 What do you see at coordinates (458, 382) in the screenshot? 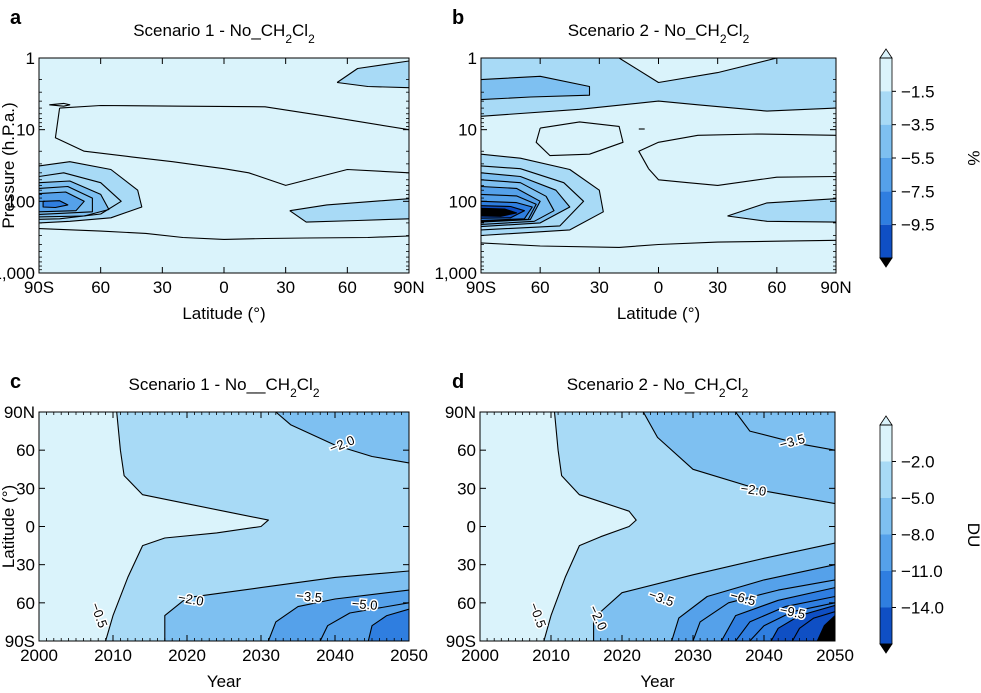
I see `panel-letter: d` at bounding box center [458, 382].